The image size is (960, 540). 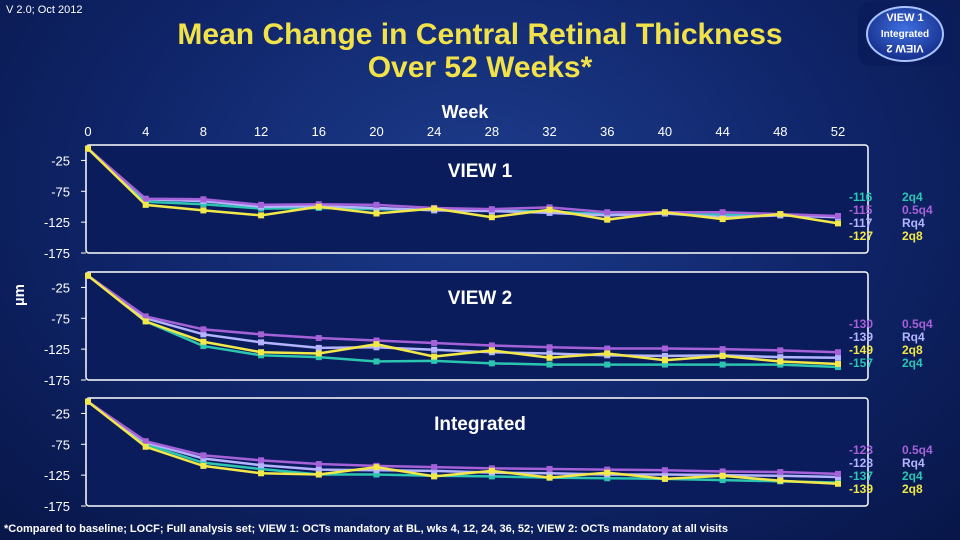 What do you see at coordinates (861, 210) in the screenshot?
I see `end-value-label: -115` at bounding box center [861, 210].